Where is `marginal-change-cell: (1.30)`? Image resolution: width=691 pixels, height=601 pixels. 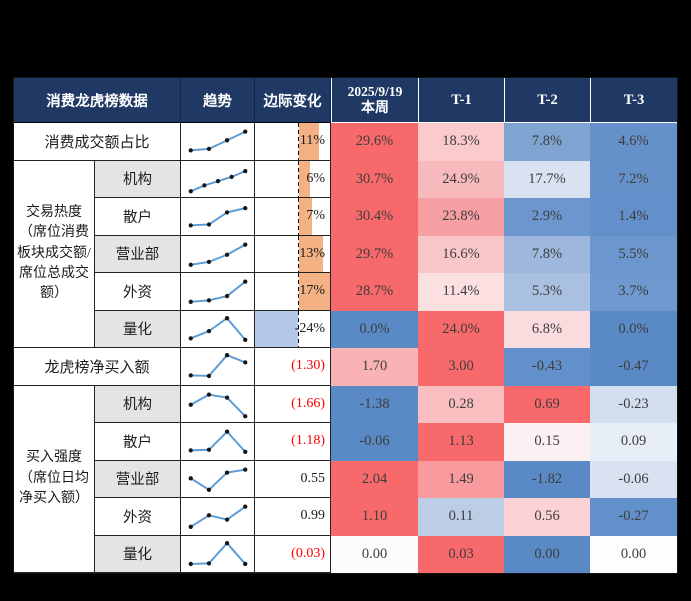
marginal-change-cell: (1.30) is located at coordinates (293, 367).